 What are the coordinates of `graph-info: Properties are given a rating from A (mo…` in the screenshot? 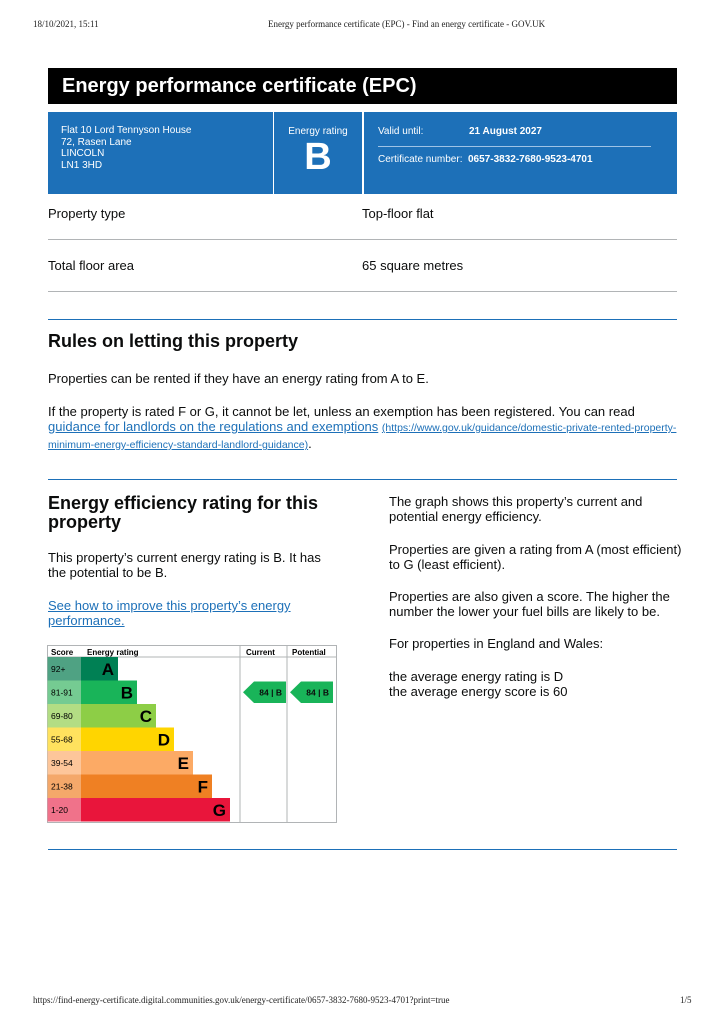 It's located at (535, 557).